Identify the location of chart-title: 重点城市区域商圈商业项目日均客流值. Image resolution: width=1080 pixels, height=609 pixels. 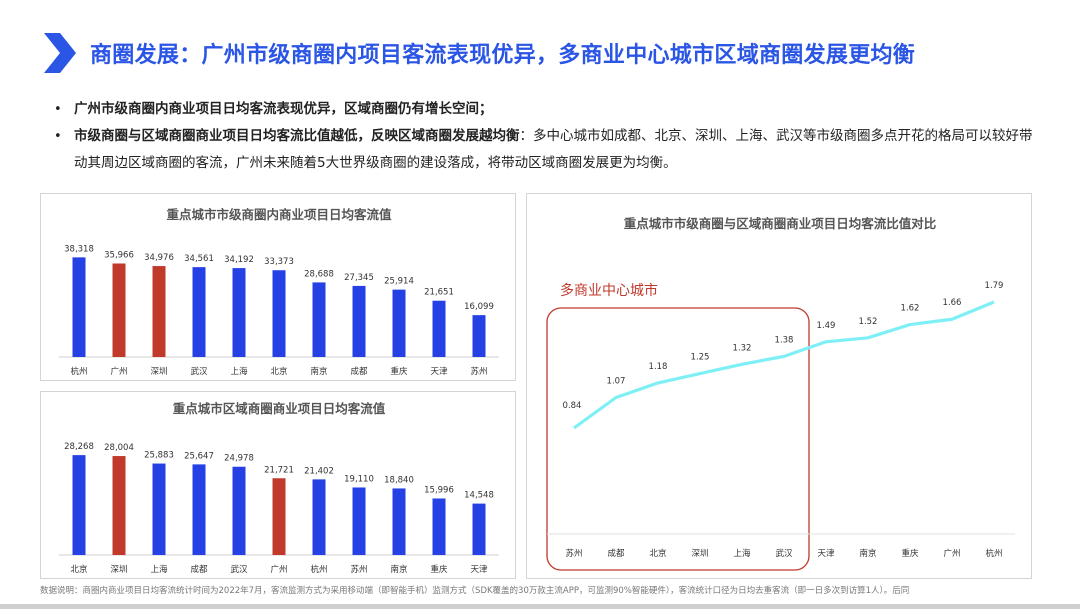
(279, 408).